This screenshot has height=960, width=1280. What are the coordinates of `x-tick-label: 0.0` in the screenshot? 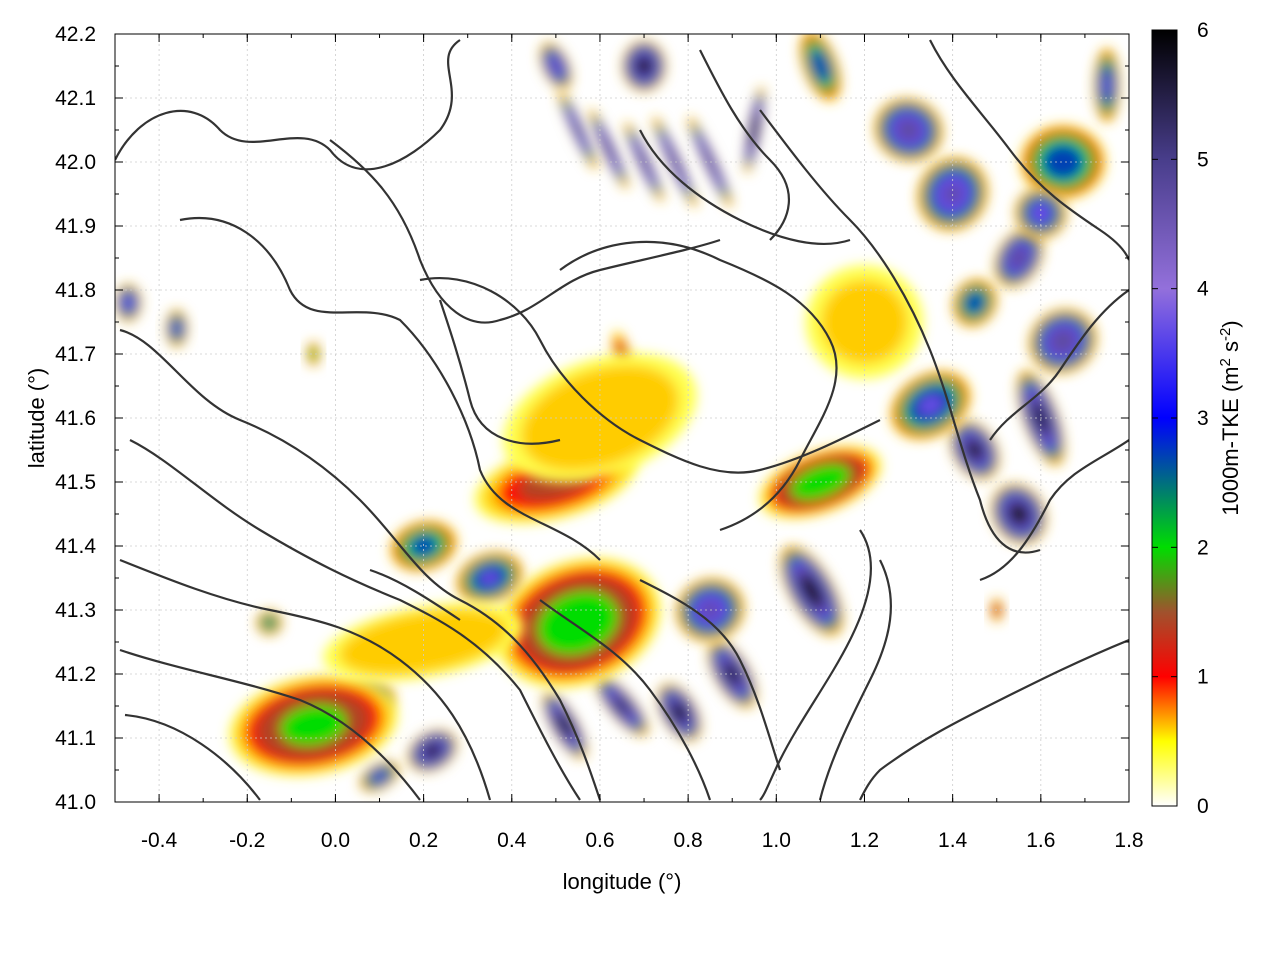 It's located at (335, 840).